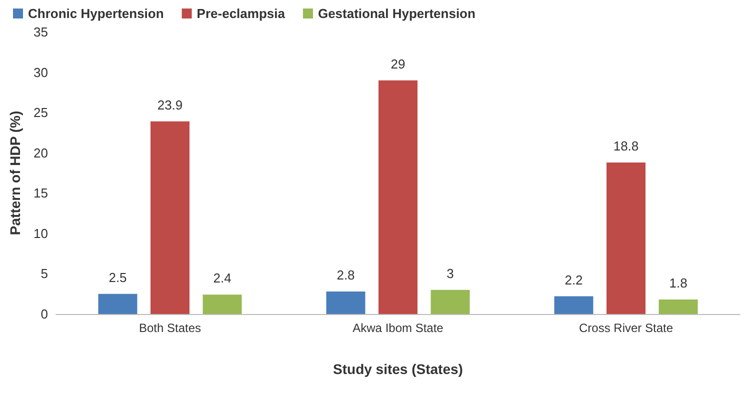 This screenshot has height=396, width=750. What do you see at coordinates (170, 104) in the screenshot?
I see `data-label: 23.9` at bounding box center [170, 104].